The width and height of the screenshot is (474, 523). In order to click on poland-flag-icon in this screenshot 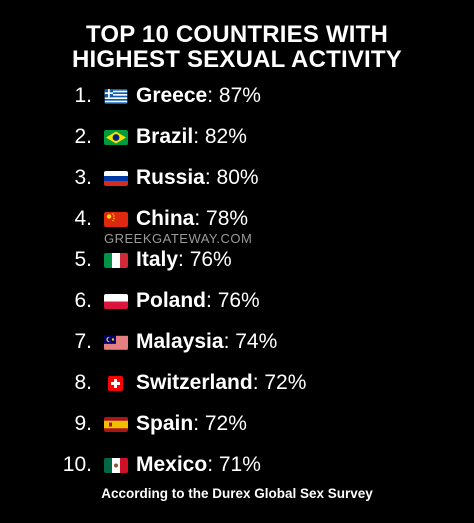, I will do `click(116, 301)`.